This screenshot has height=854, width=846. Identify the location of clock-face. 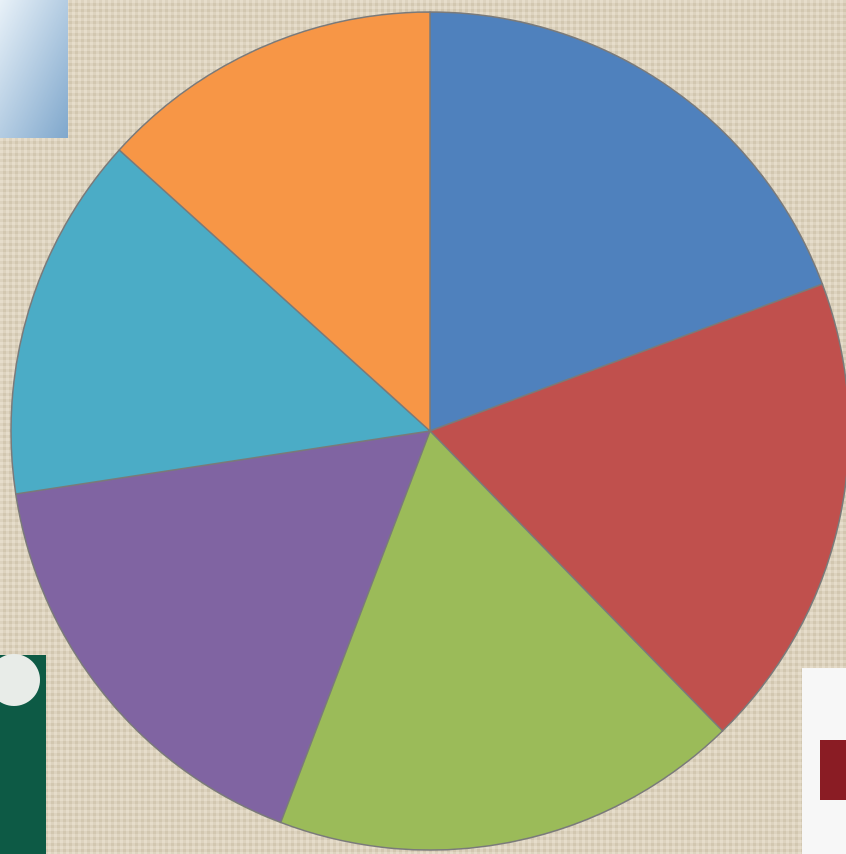
(20, 680).